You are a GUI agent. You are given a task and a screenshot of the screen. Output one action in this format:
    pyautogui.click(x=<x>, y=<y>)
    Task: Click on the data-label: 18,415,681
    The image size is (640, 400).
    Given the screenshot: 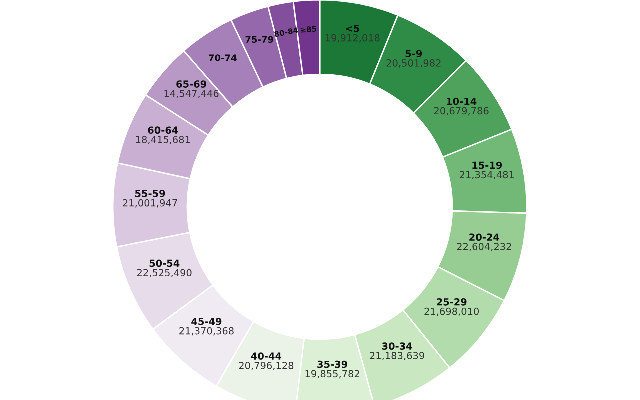 What is the action you would take?
    pyautogui.click(x=163, y=140)
    